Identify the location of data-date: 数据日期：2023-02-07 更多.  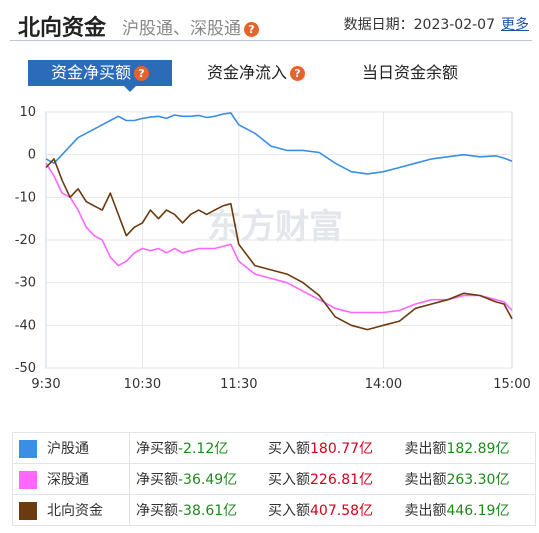
(436, 24).